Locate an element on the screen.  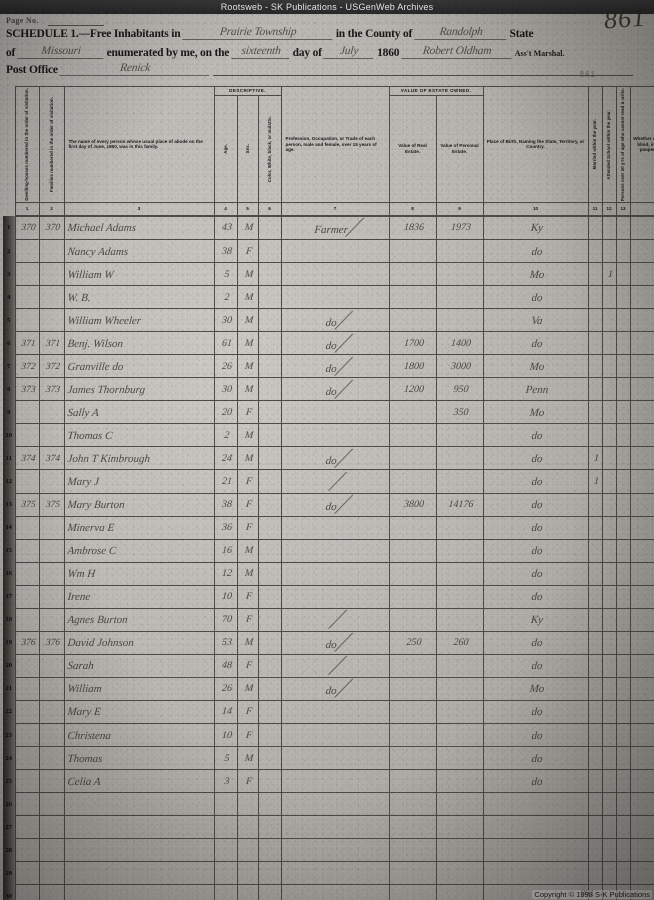
cell-age: 5 is located at coordinates (225, 274).